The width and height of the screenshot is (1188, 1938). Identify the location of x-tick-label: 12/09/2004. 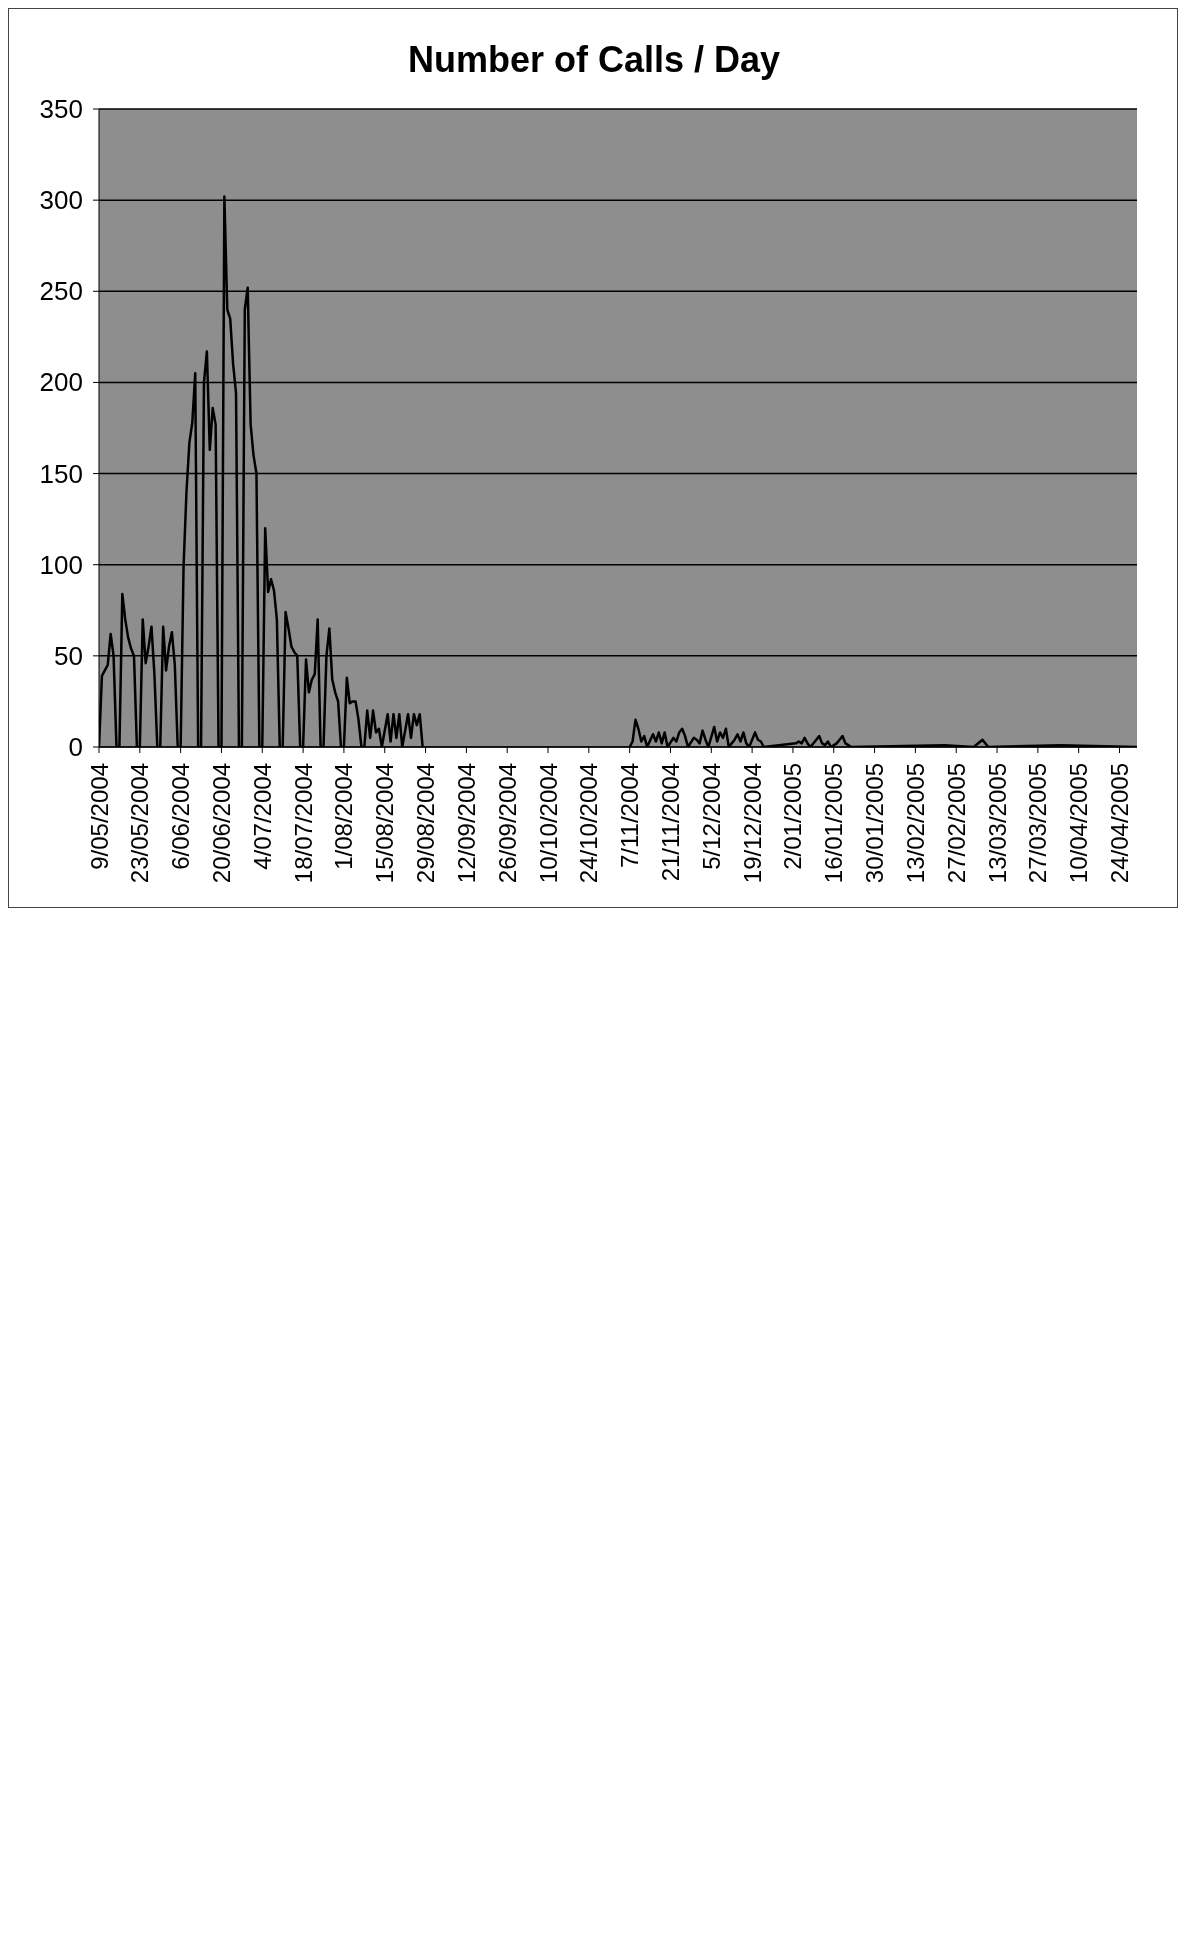
(466, 823).